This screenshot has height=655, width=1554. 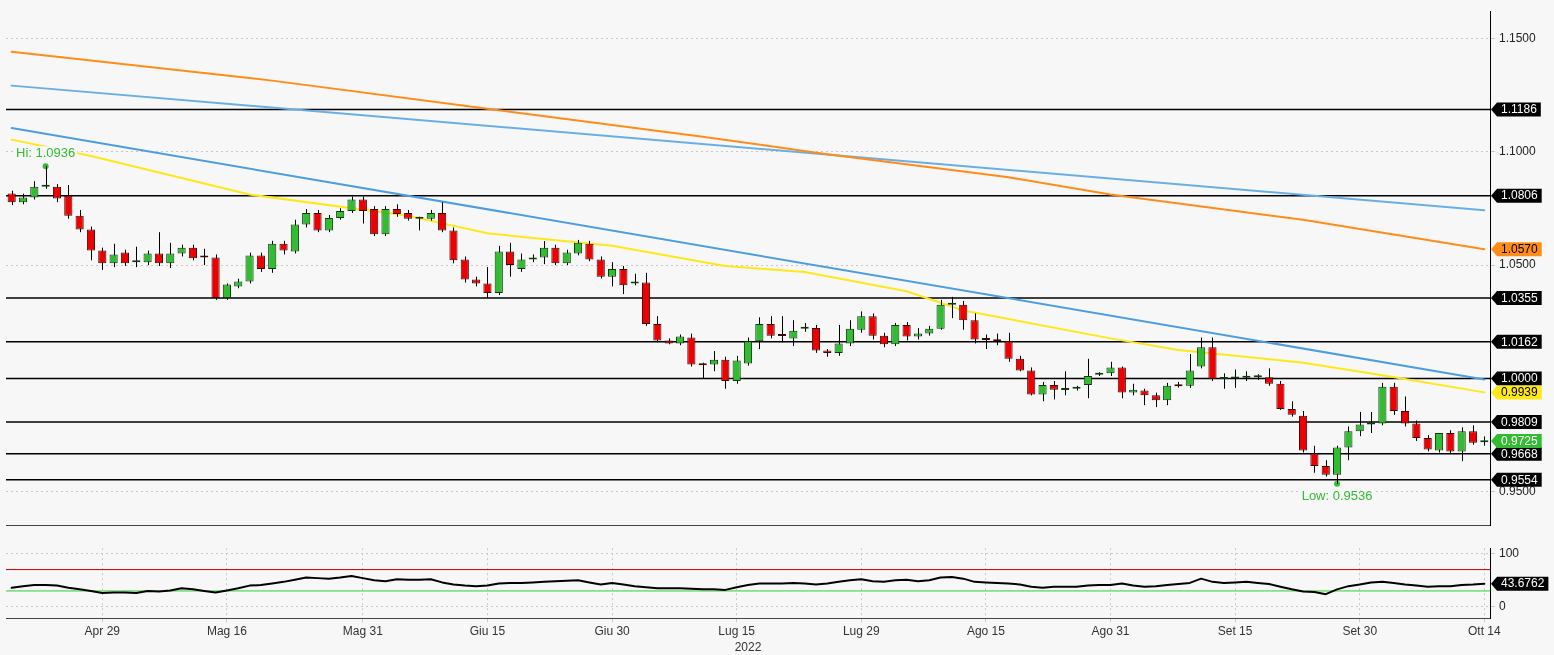 I want to click on y-tick-label: 0, so click(x=1502, y=606).